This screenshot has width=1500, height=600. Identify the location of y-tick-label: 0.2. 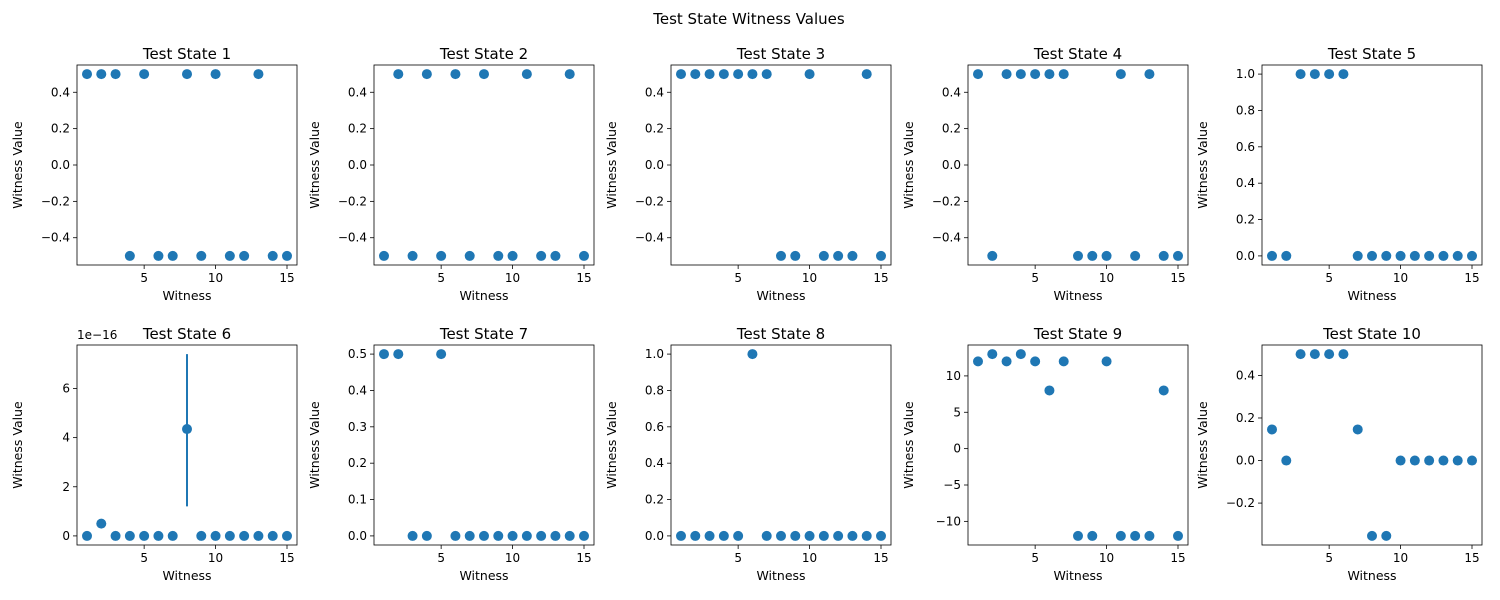
(654, 500).